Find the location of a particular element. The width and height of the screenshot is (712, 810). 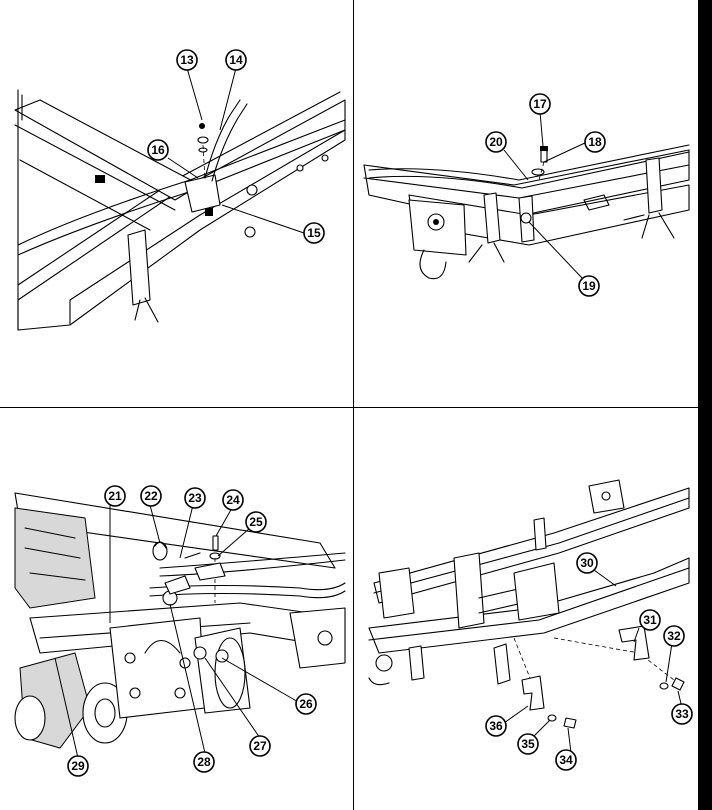

svg-text: 33 is located at coordinates (682, 714).